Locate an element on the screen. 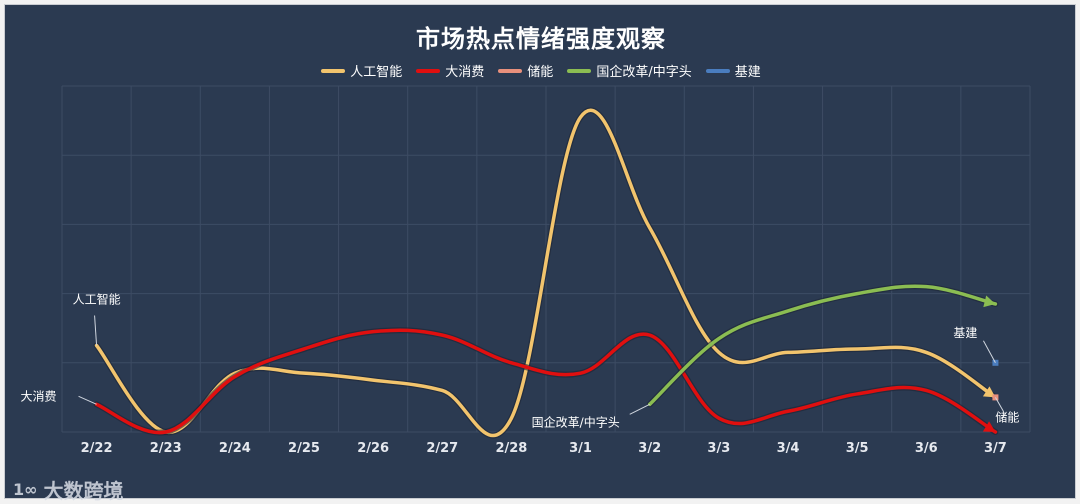 This screenshot has width=1080, height=504. x-tick-label: 2/26 is located at coordinates (373, 448).